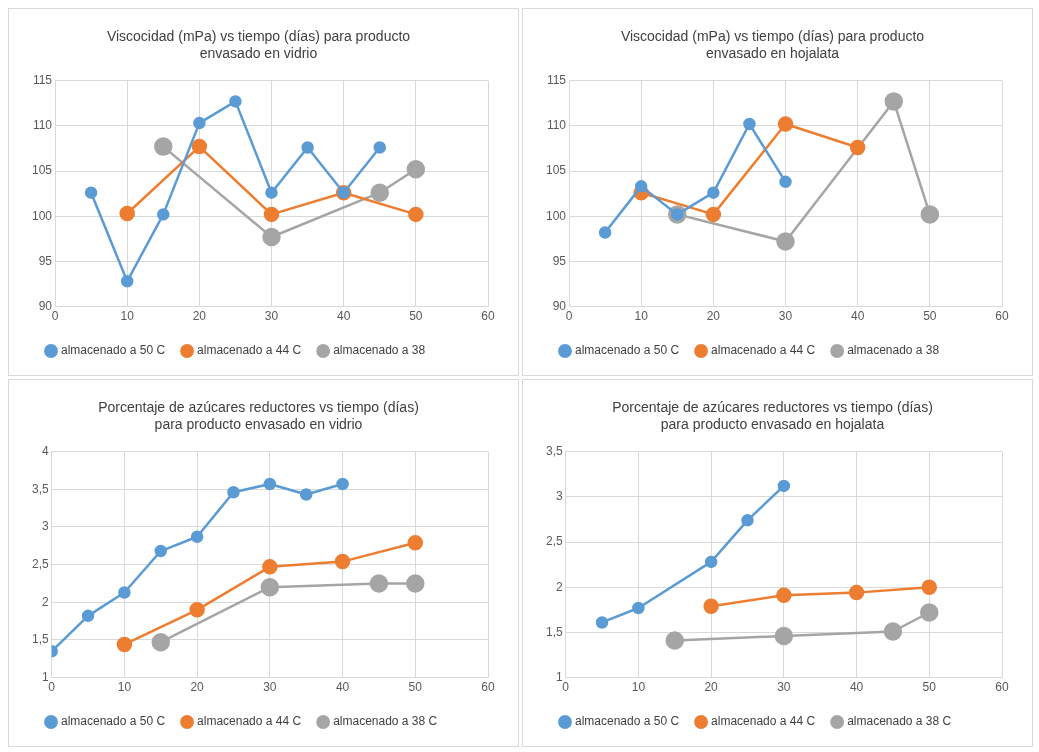  What do you see at coordinates (258, 45) in the screenshot?
I see `chart-title: Viscocidad (mPa) vs tiempo (días) para producto envasado en vidrio` at bounding box center [258, 45].